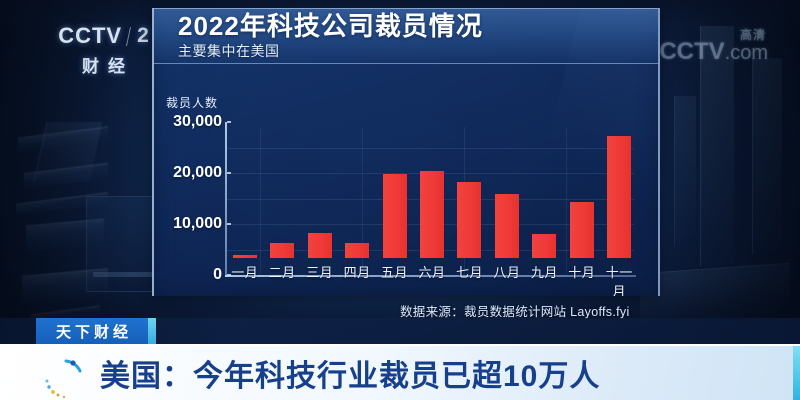 This screenshot has height=400, width=800. What do you see at coordinates (229, 51) in the screenshot?
I see `chart-subtitle: 主要集中在美国` at bounding box center [229, 51].